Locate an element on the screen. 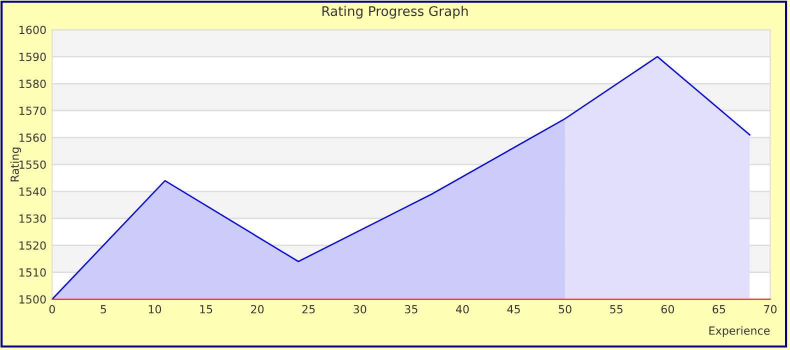 This screenshot has width=790, height=350. x-tick-label: 20 is located at coordinates (257, 309).